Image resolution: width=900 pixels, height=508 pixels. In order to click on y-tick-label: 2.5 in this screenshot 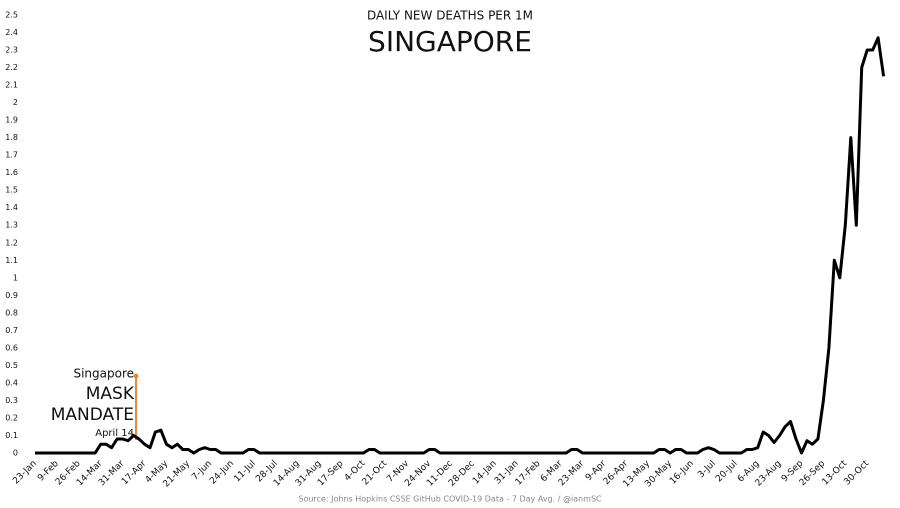, I will do `click(11, 15)`.